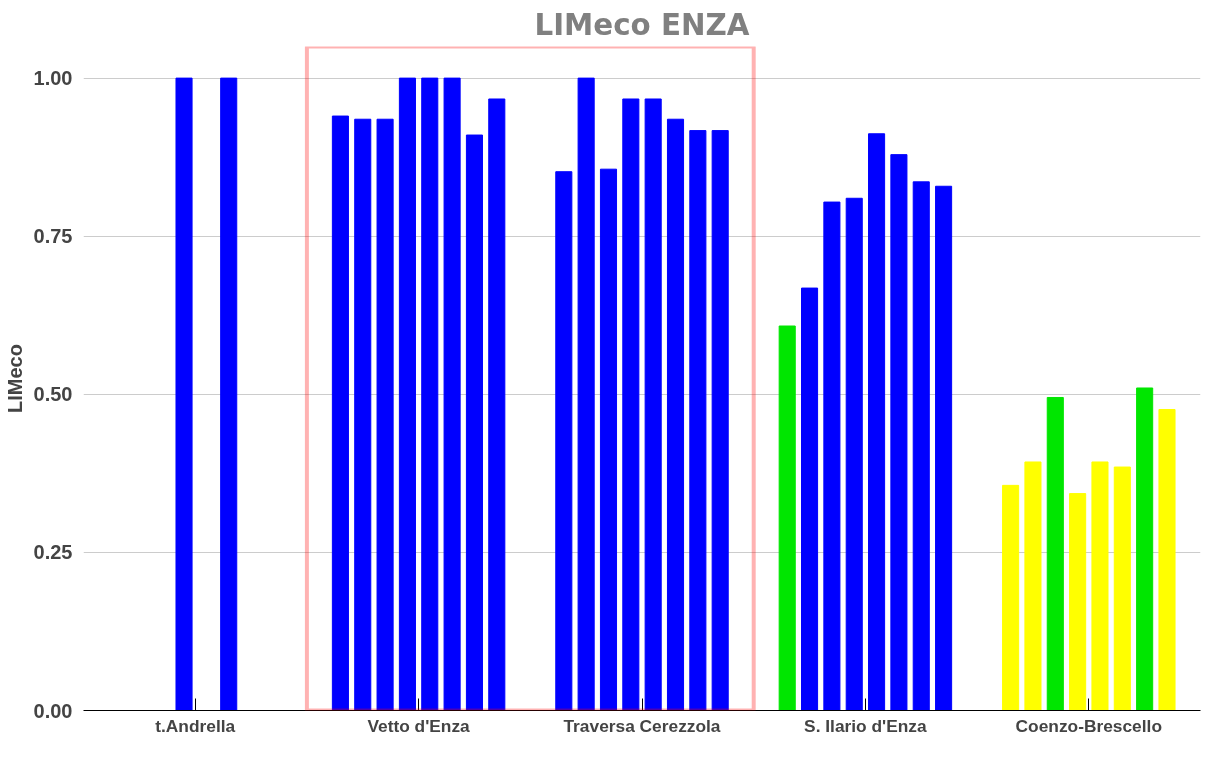  I want to click on x-tick-label: Traversa Cerezzola, so click(642, 725).